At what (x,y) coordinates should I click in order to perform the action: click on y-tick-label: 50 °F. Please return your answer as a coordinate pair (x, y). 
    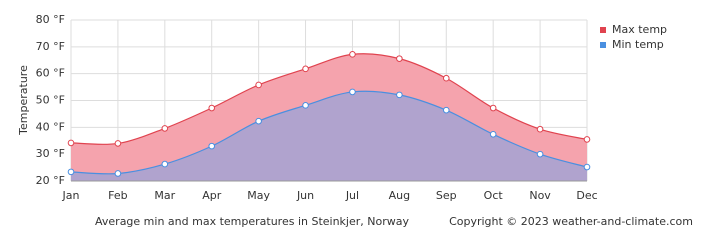
    Looking at the image, I should click on (50, 100).